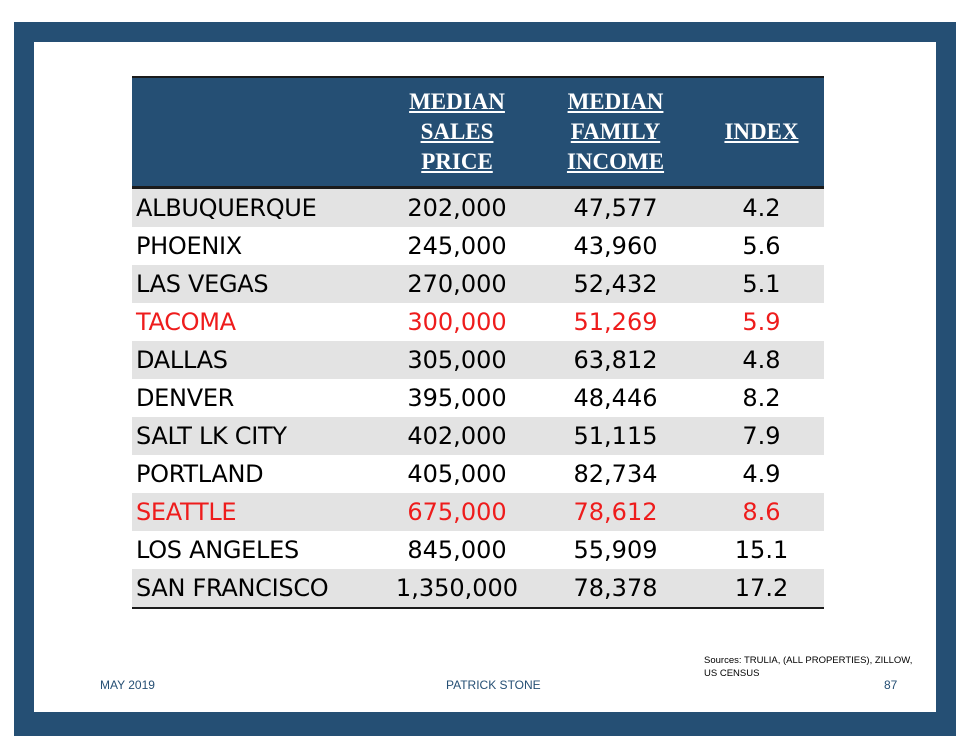 The width and height of the screenshot is (970, 750). I want to click on median-family-income-cell: 78,612, so click(615, 512).